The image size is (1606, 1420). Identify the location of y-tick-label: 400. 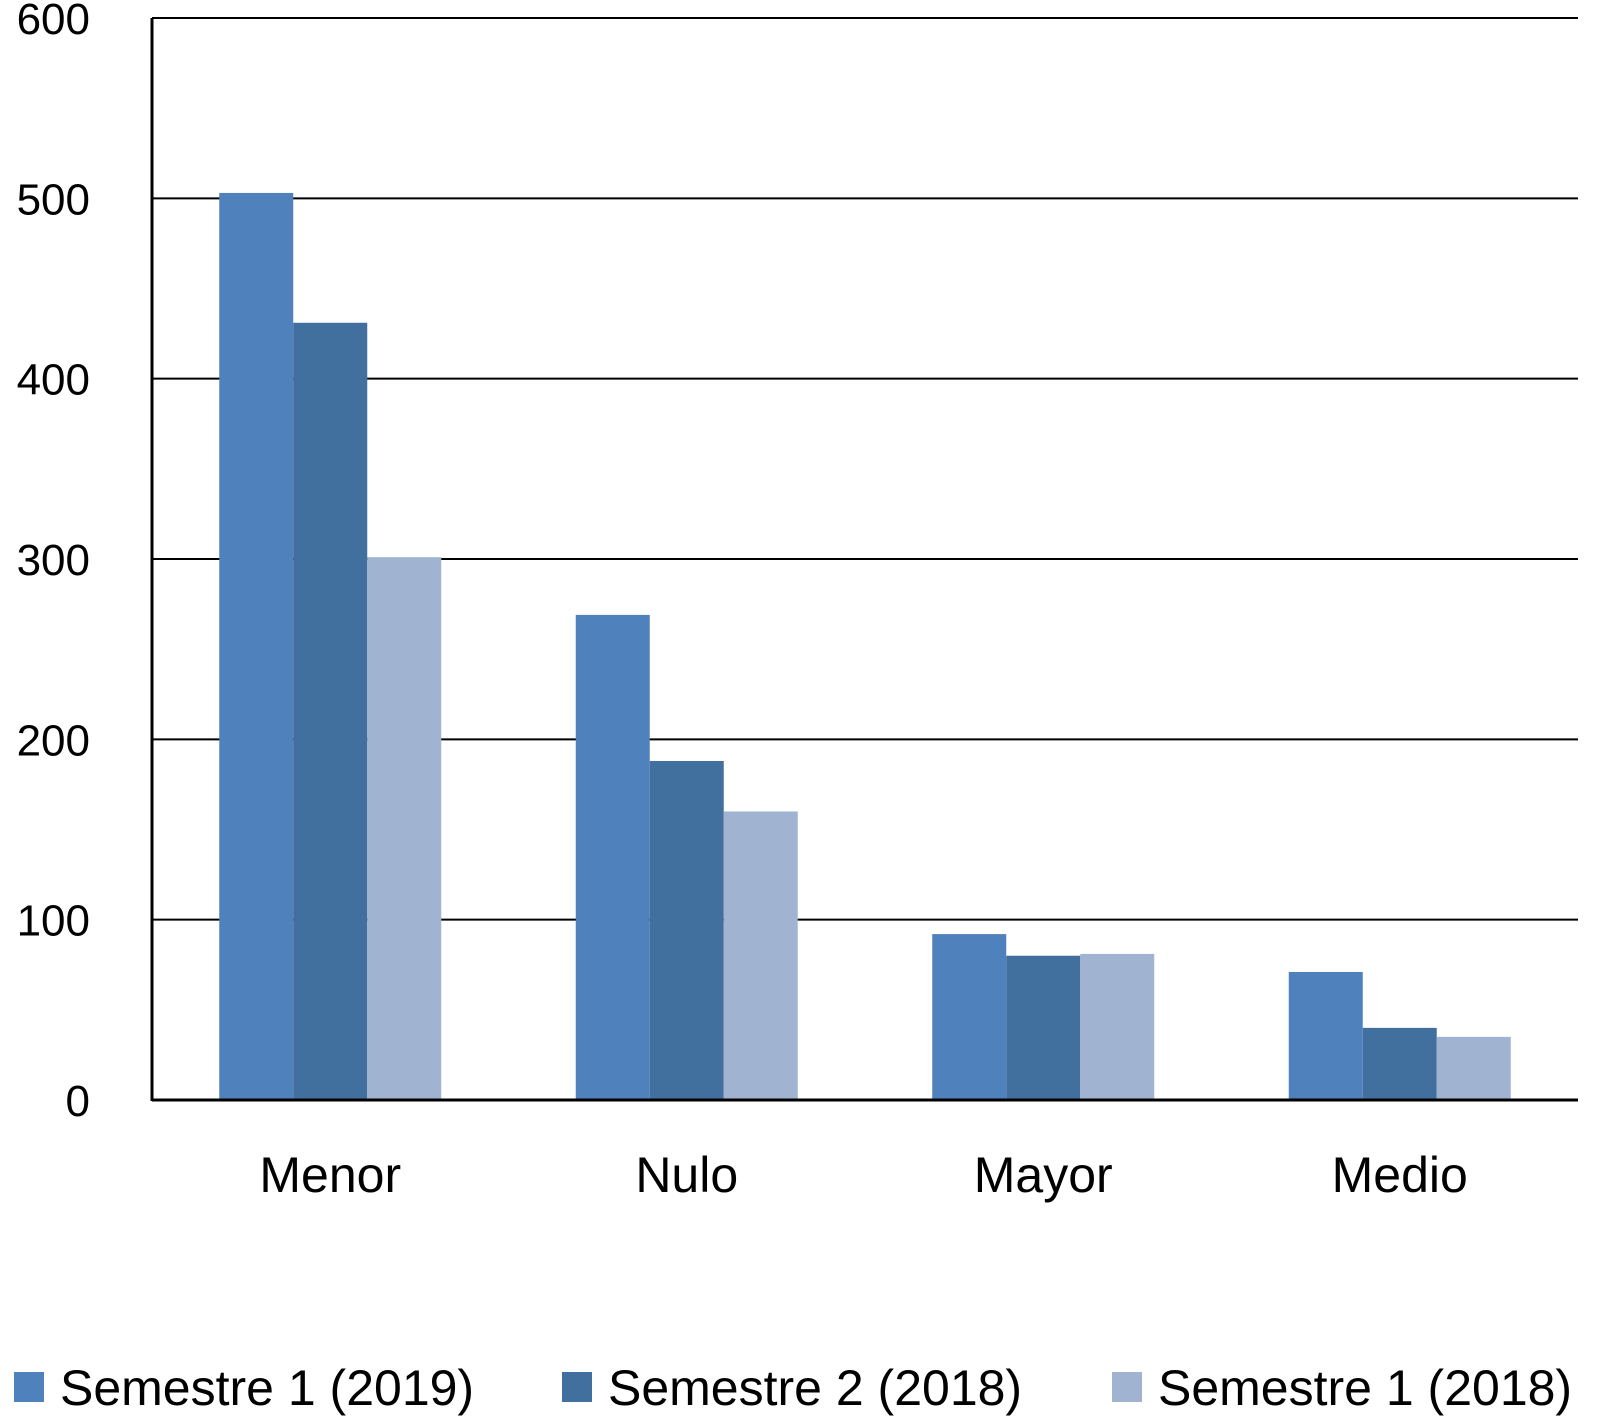
(53, 380).